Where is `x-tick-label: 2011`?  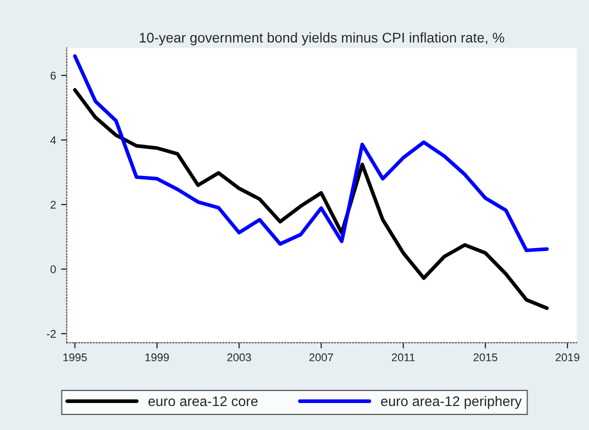 x-tick-label: 2011 is located at coordinates (403, 357).